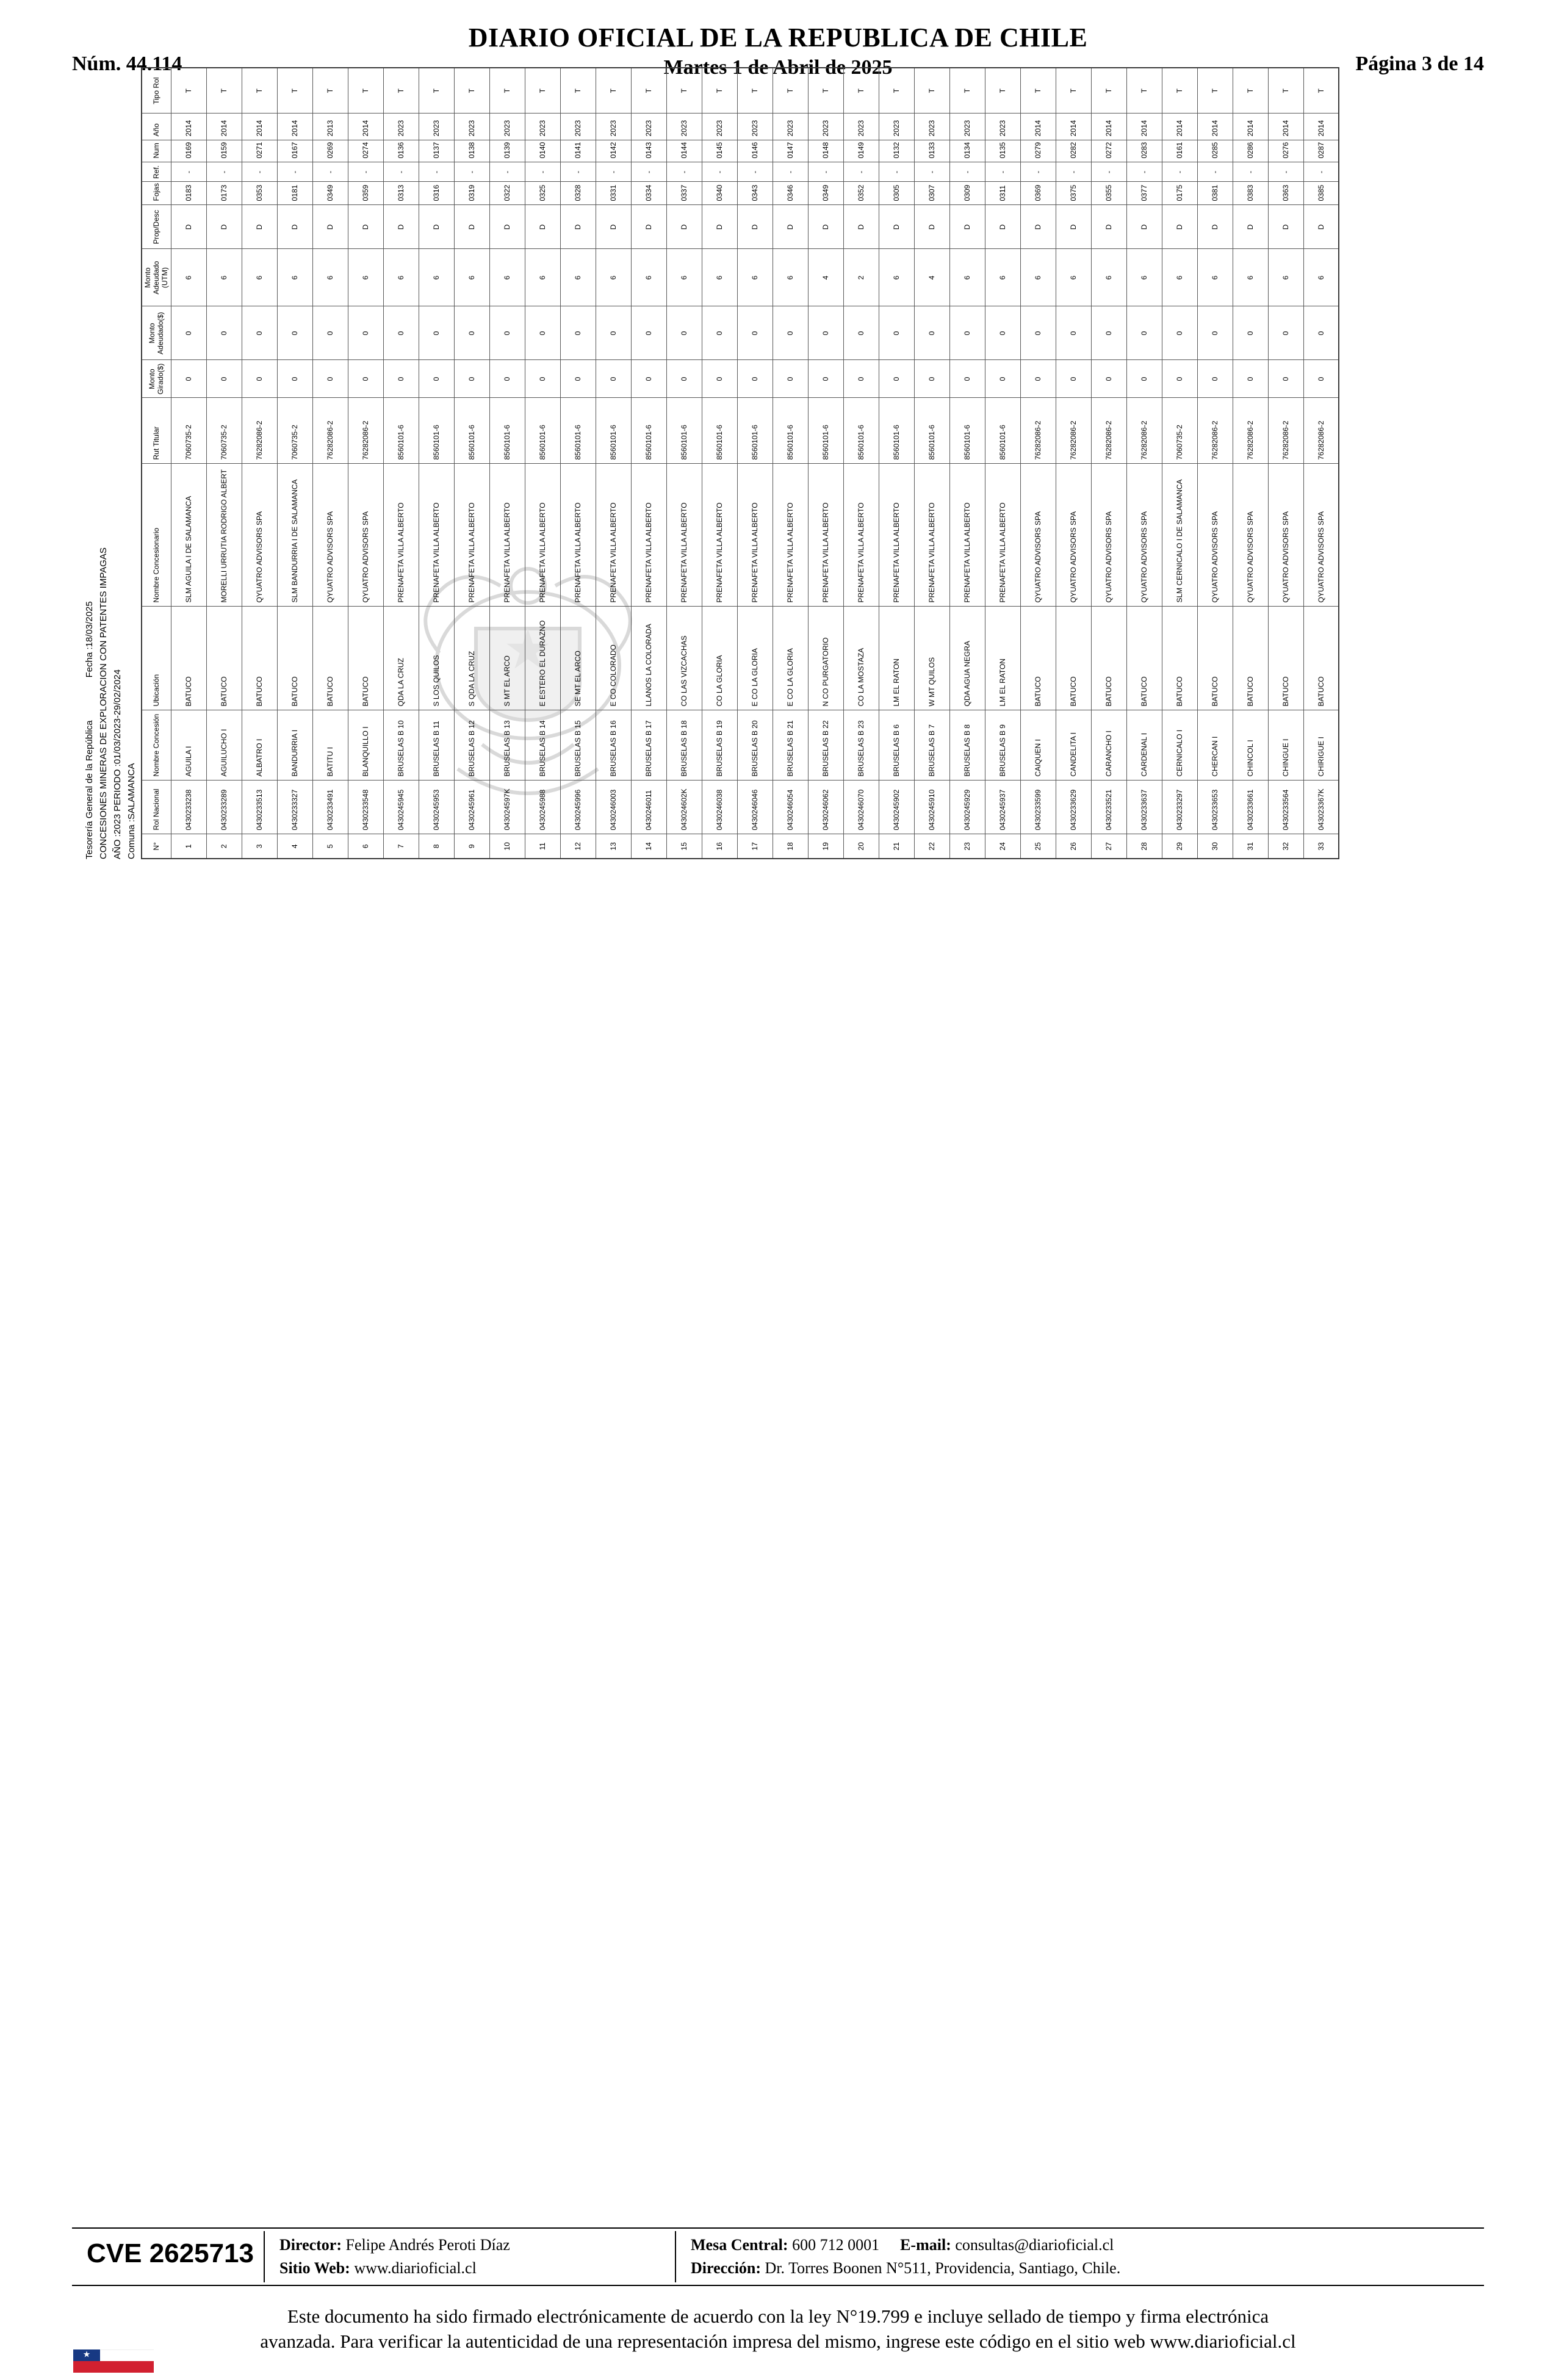 The width and height of the screenshot is (1556, 2380). I want to click on table-cell: 25, so click(1038, 847).